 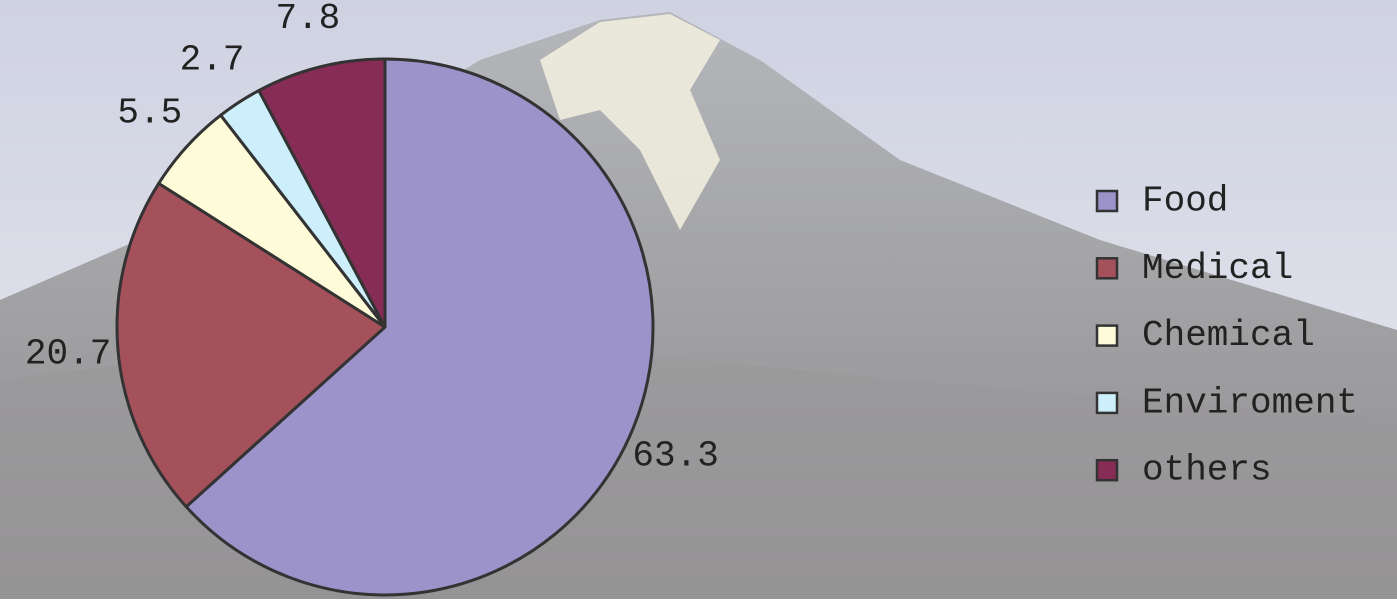 What do you see at coordinates (1207, 470) in the screenshot?
I see `legend-label: others` at bounding box center [1207, 470].